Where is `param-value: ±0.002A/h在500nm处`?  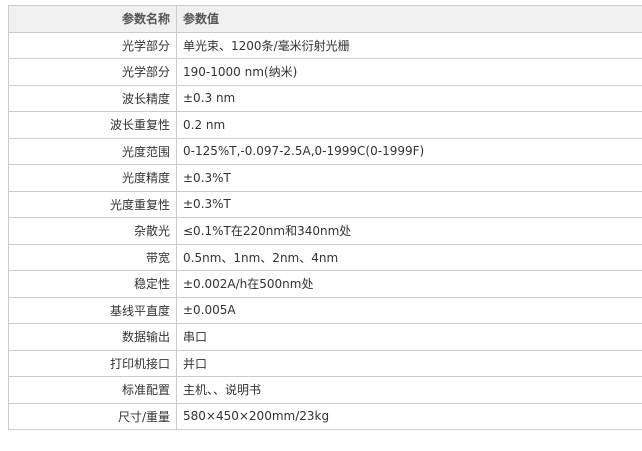
param-value: ±0.002A/h在500nm处 is located at coordinates (409, 284).